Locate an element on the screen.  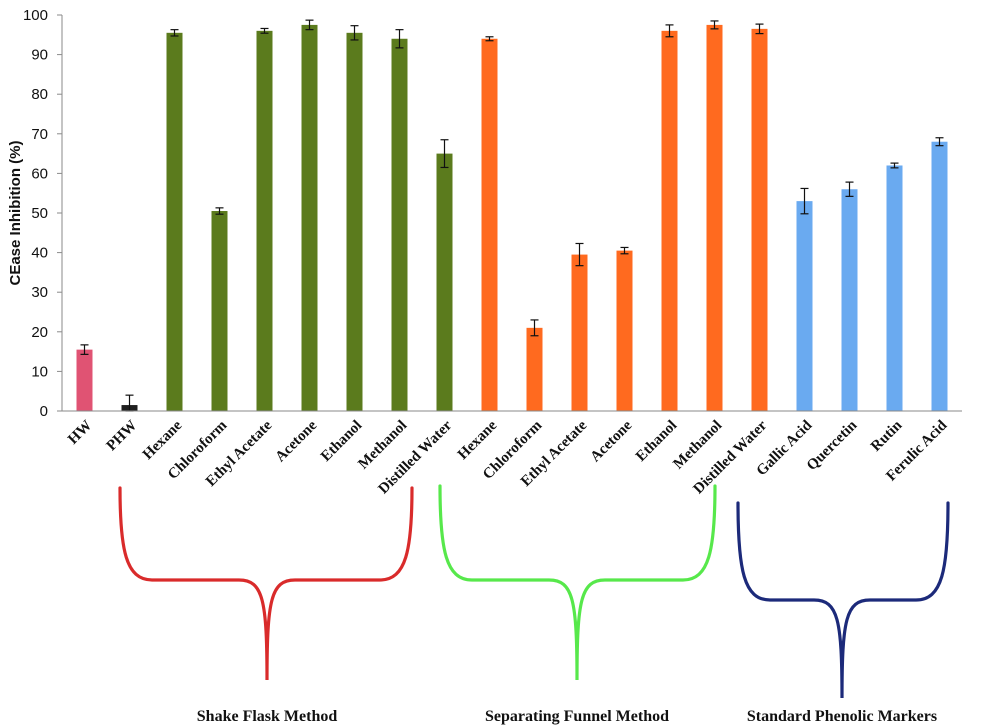
y-tick-label: 70 is located at coordinates (39, 134).